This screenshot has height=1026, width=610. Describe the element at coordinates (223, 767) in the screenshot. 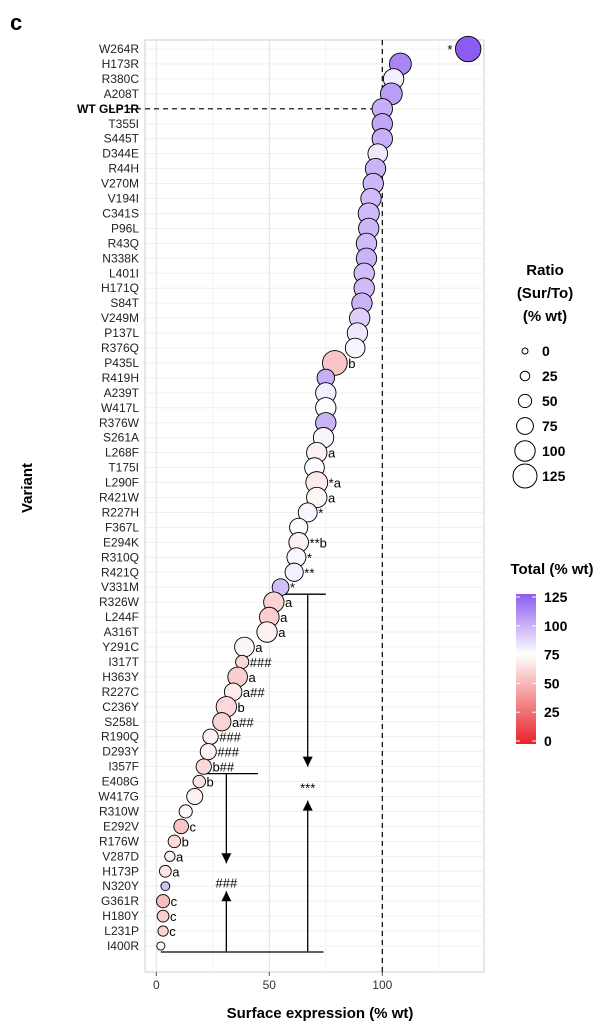

I see `point-annotation: b##` at that location.